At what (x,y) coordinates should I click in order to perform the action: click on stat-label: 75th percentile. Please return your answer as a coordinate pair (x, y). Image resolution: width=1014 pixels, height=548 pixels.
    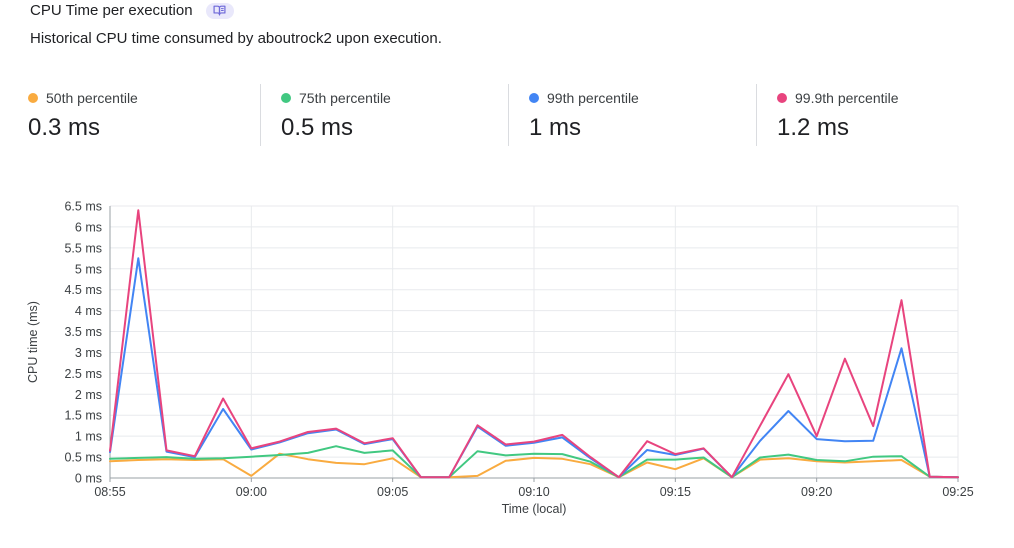
    Looking at the image, I should click on (345, 98).